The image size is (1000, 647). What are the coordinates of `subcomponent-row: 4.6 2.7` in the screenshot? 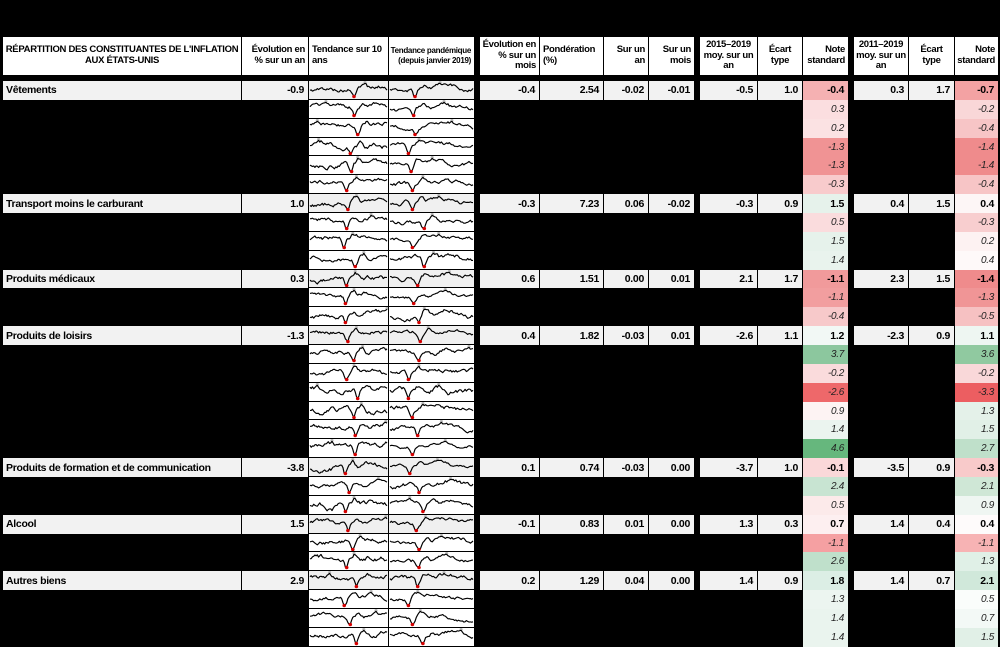 It's located at (501, 449).